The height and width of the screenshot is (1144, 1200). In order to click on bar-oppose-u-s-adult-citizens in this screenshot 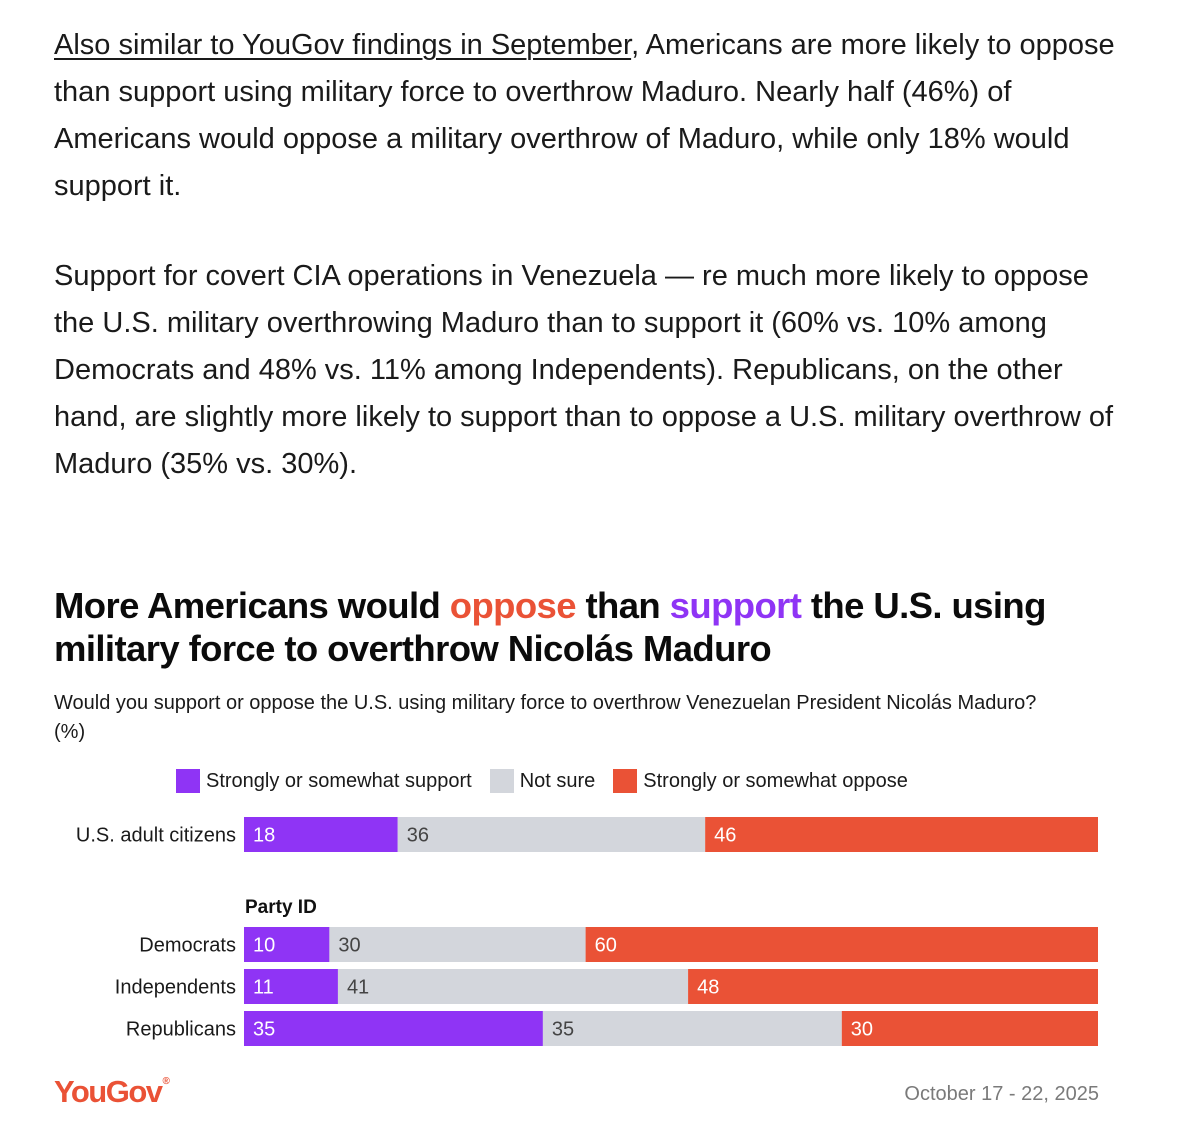, I will do `click(901, 834)`.